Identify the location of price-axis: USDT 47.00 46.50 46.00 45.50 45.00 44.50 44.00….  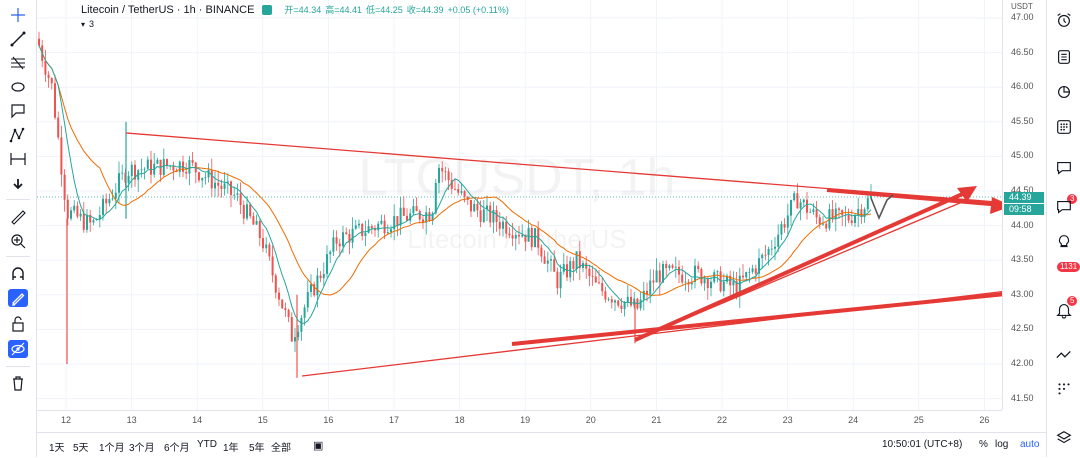
(1024, 205).